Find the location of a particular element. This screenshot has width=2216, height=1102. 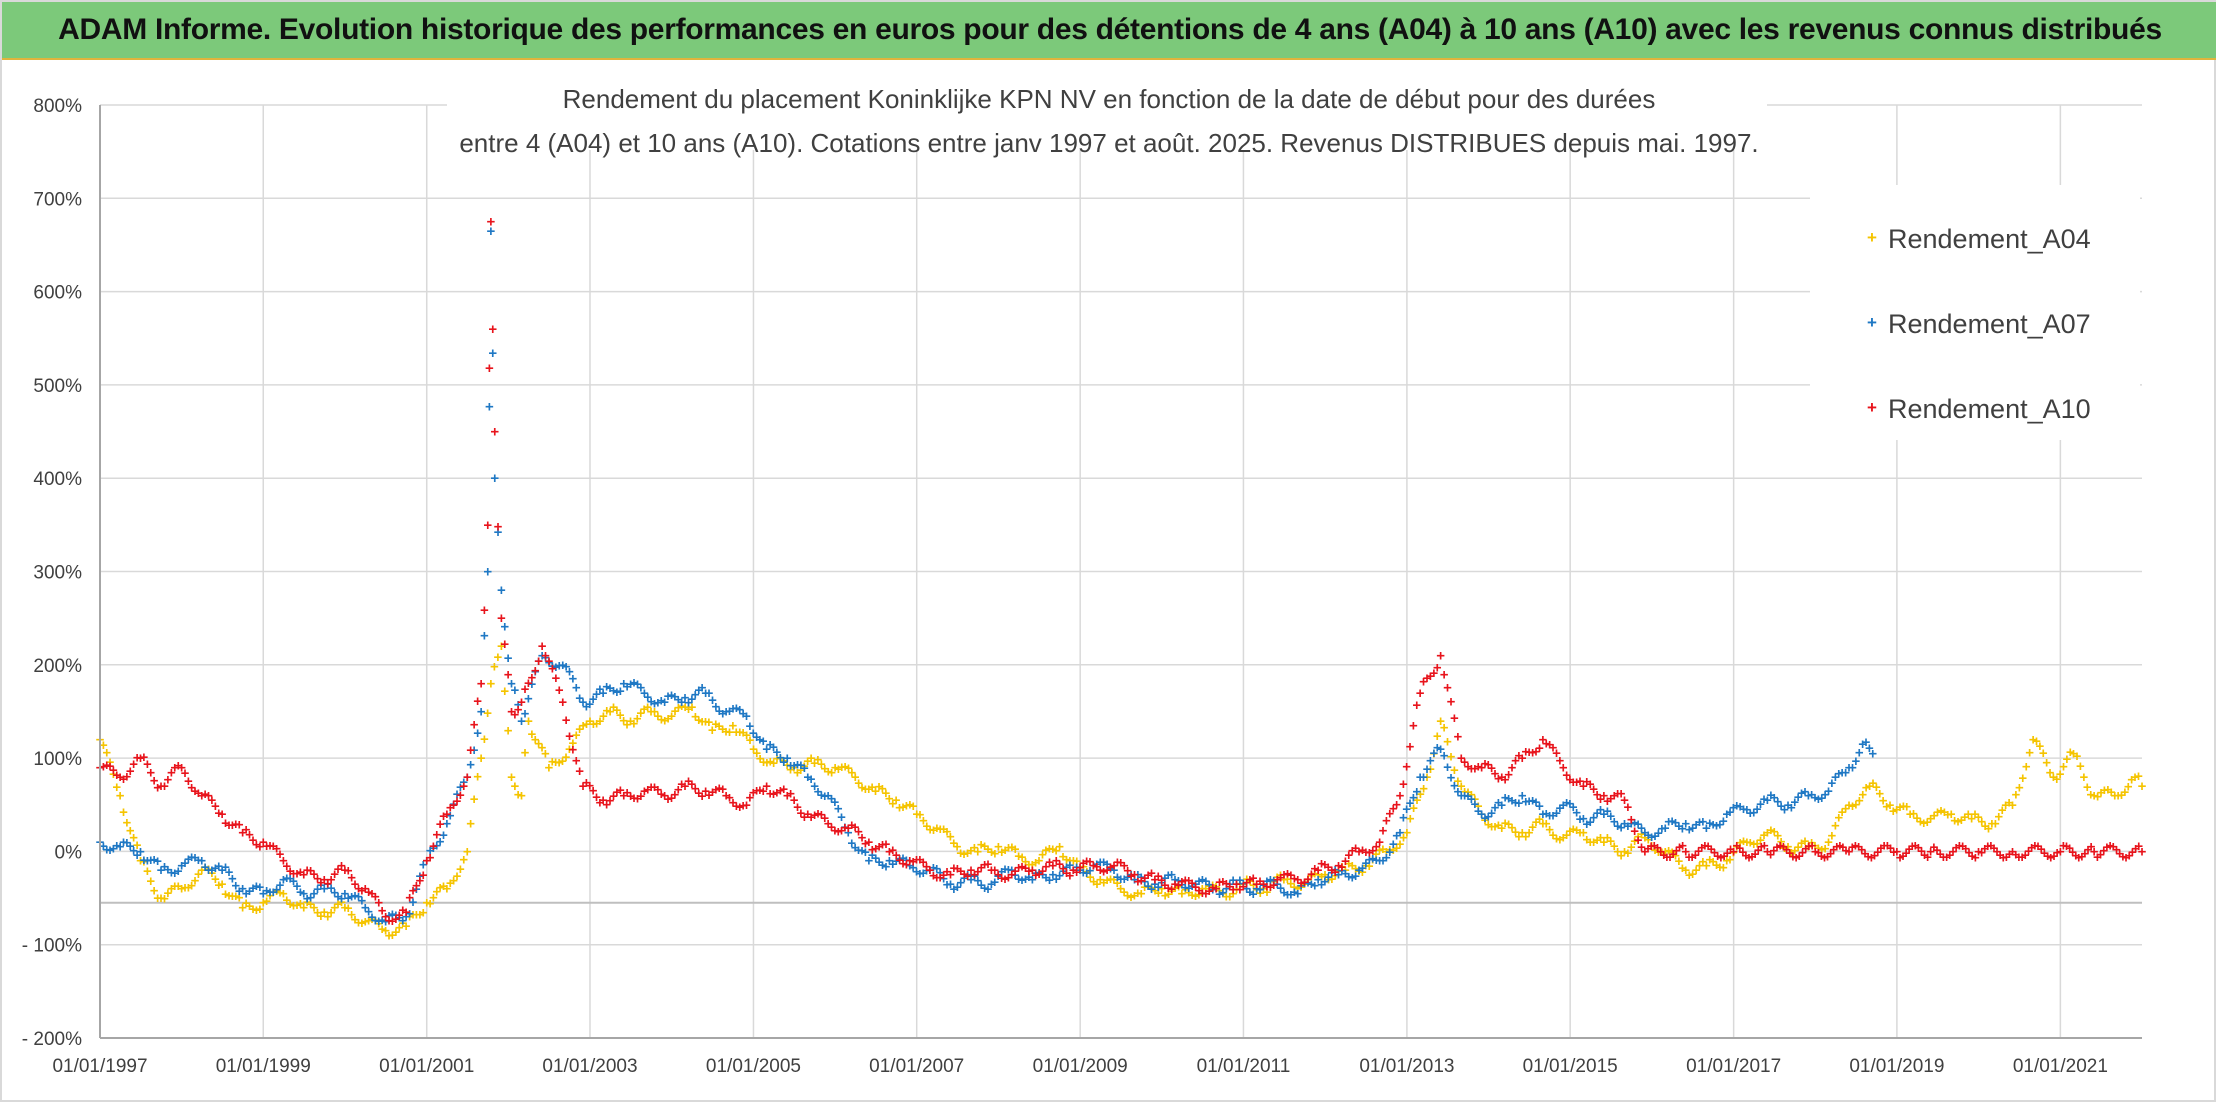

y-tick-label: 0% is located at coordinates (69, 852).